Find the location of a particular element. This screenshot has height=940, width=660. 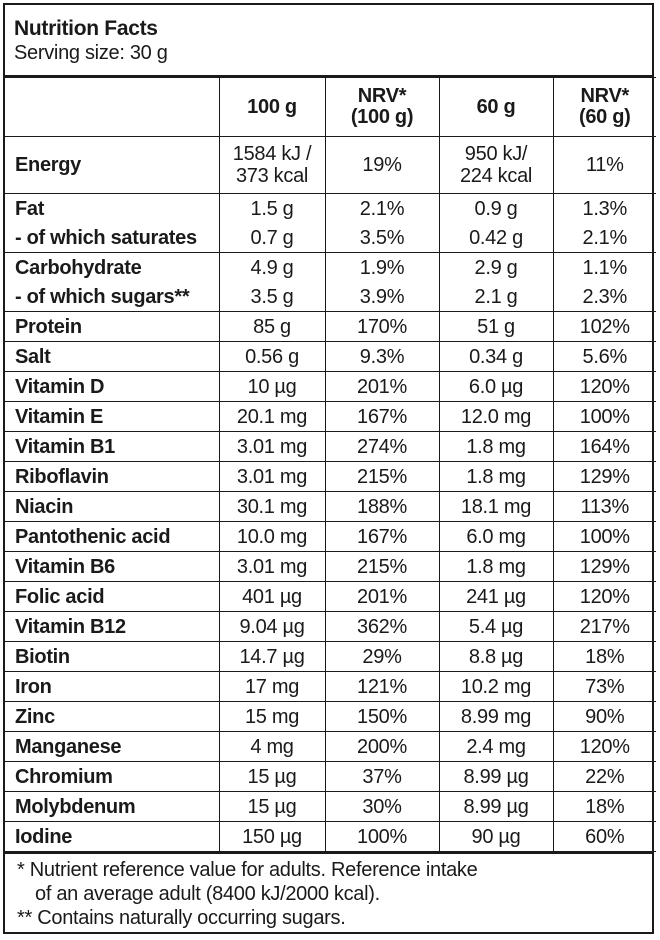

nrv-100g: 37% is located at coordinates (382, 776).